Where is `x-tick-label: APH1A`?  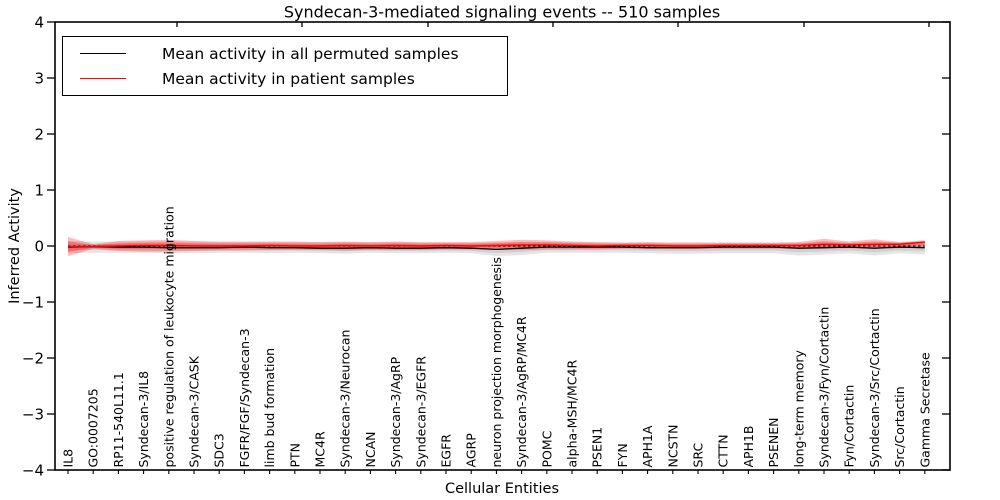 x-tick-label: APH1A is located at coordinates (647, 446).